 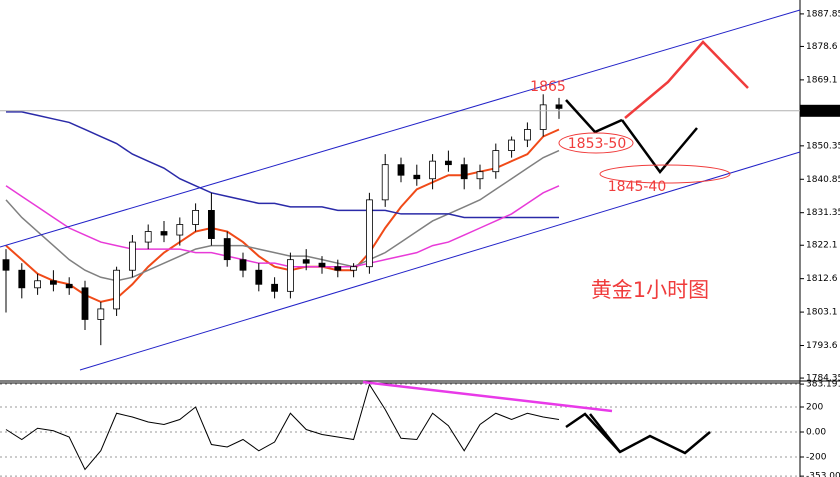 What do you see at coordinates (548, 87) in the screenshot?
I see `annotation: 1865` at bounding box center [548, 87].